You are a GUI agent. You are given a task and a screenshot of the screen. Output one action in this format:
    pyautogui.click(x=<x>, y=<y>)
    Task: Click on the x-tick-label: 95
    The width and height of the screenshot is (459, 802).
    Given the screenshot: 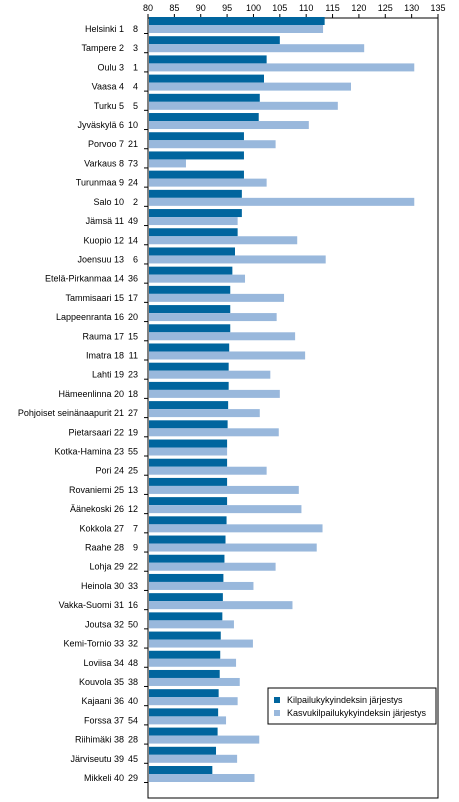 What is the action you would take?
    pyautogui.click(x=227, y=8)
    